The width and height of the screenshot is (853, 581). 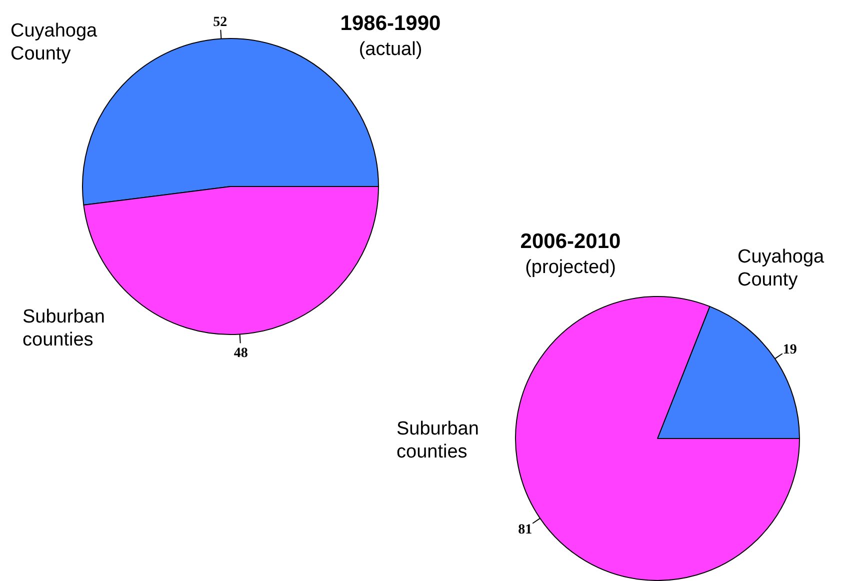 What do you see at coordinates (525, 530) in the screenshot?
I see `data-label: 81` at bounding box center [525, 530].